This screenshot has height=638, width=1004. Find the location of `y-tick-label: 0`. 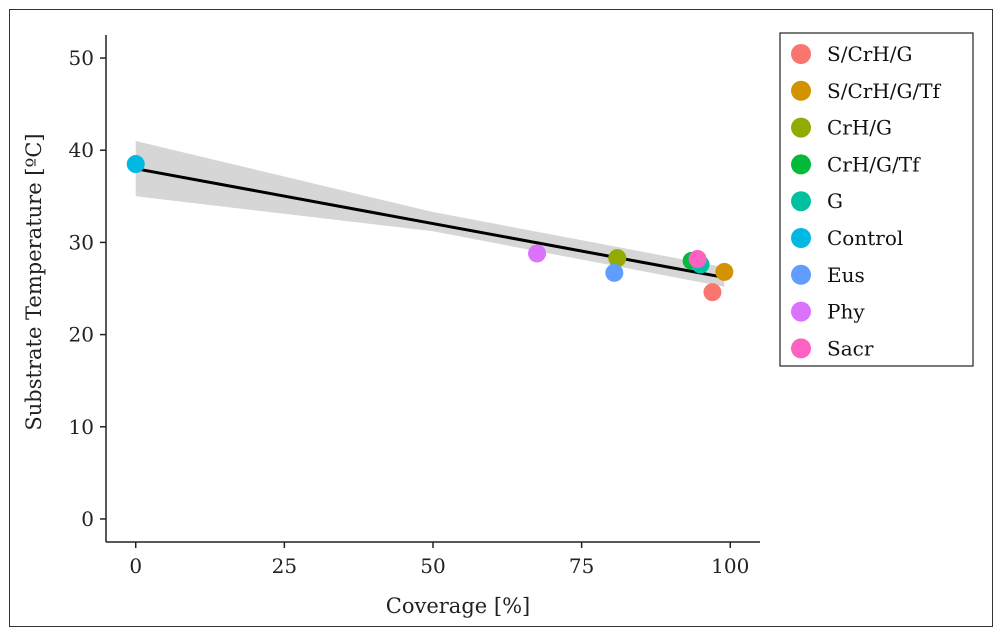

y-tick-label: 0 is located at coordinates (87, 519).